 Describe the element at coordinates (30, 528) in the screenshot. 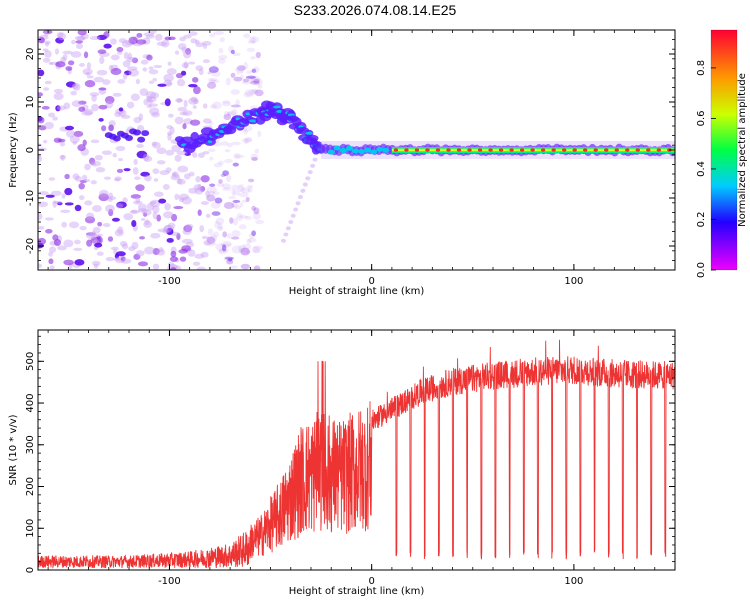

I see `bot-ytick-label: 100` at that location.